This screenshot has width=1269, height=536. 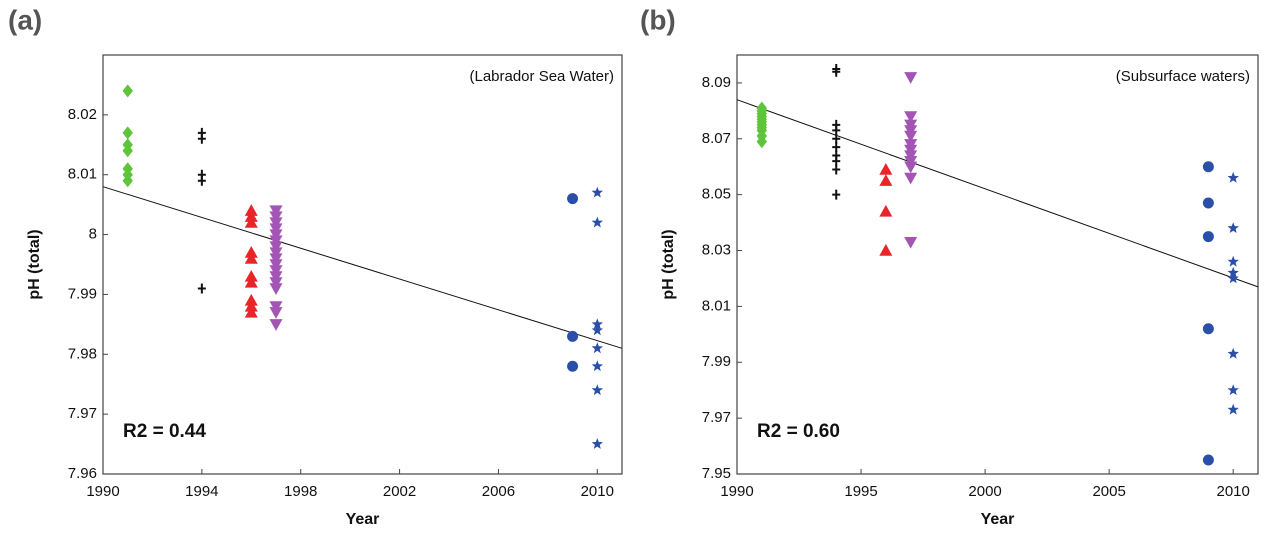 I want to click on x-tick-label: 2006, so click(x=498, y=491).